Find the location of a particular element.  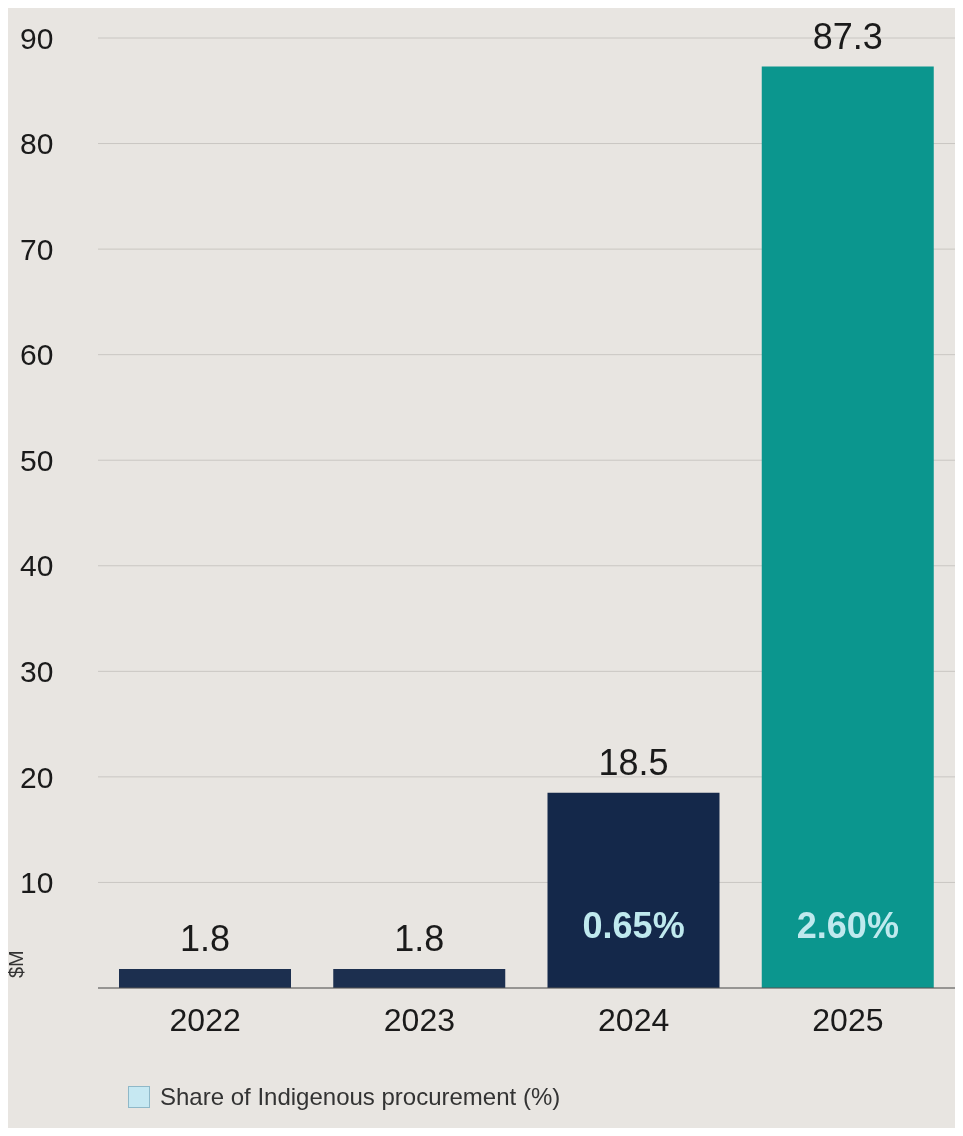

y-axis-title: $M is located at coordinates (16, 964).